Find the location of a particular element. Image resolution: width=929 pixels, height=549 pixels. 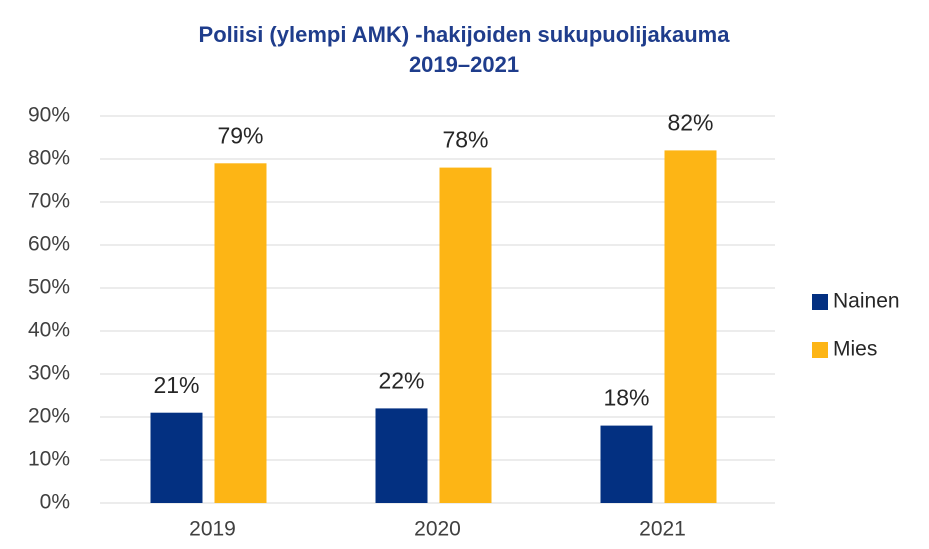

y-tick-label: 10% is located at coordinates (49, 459).